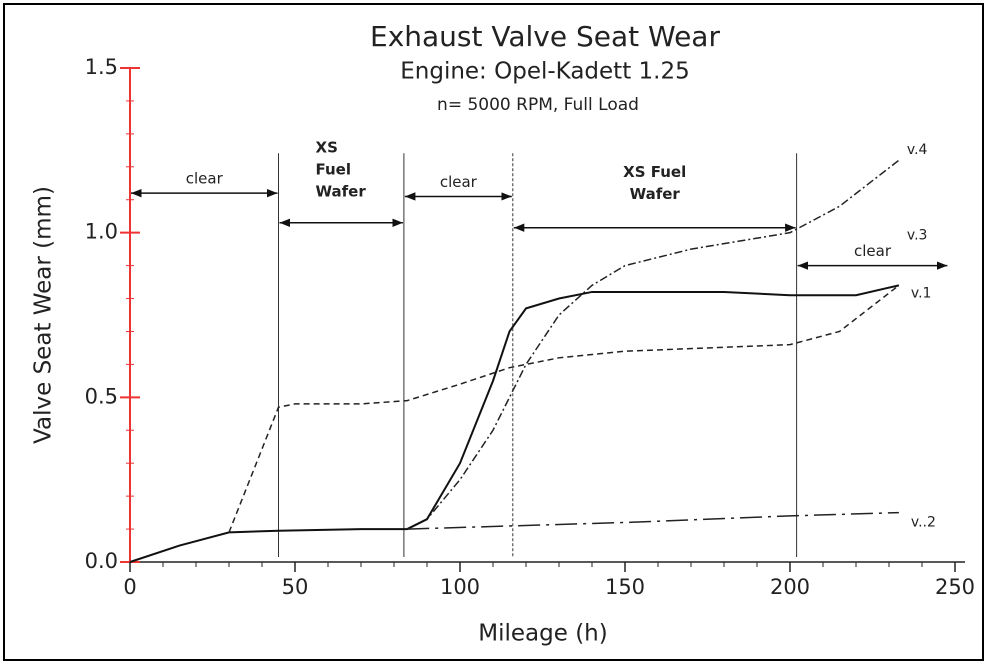 This screenshot has height=664, width=987. I want to click on series-label: v.3, so click(917, 235).